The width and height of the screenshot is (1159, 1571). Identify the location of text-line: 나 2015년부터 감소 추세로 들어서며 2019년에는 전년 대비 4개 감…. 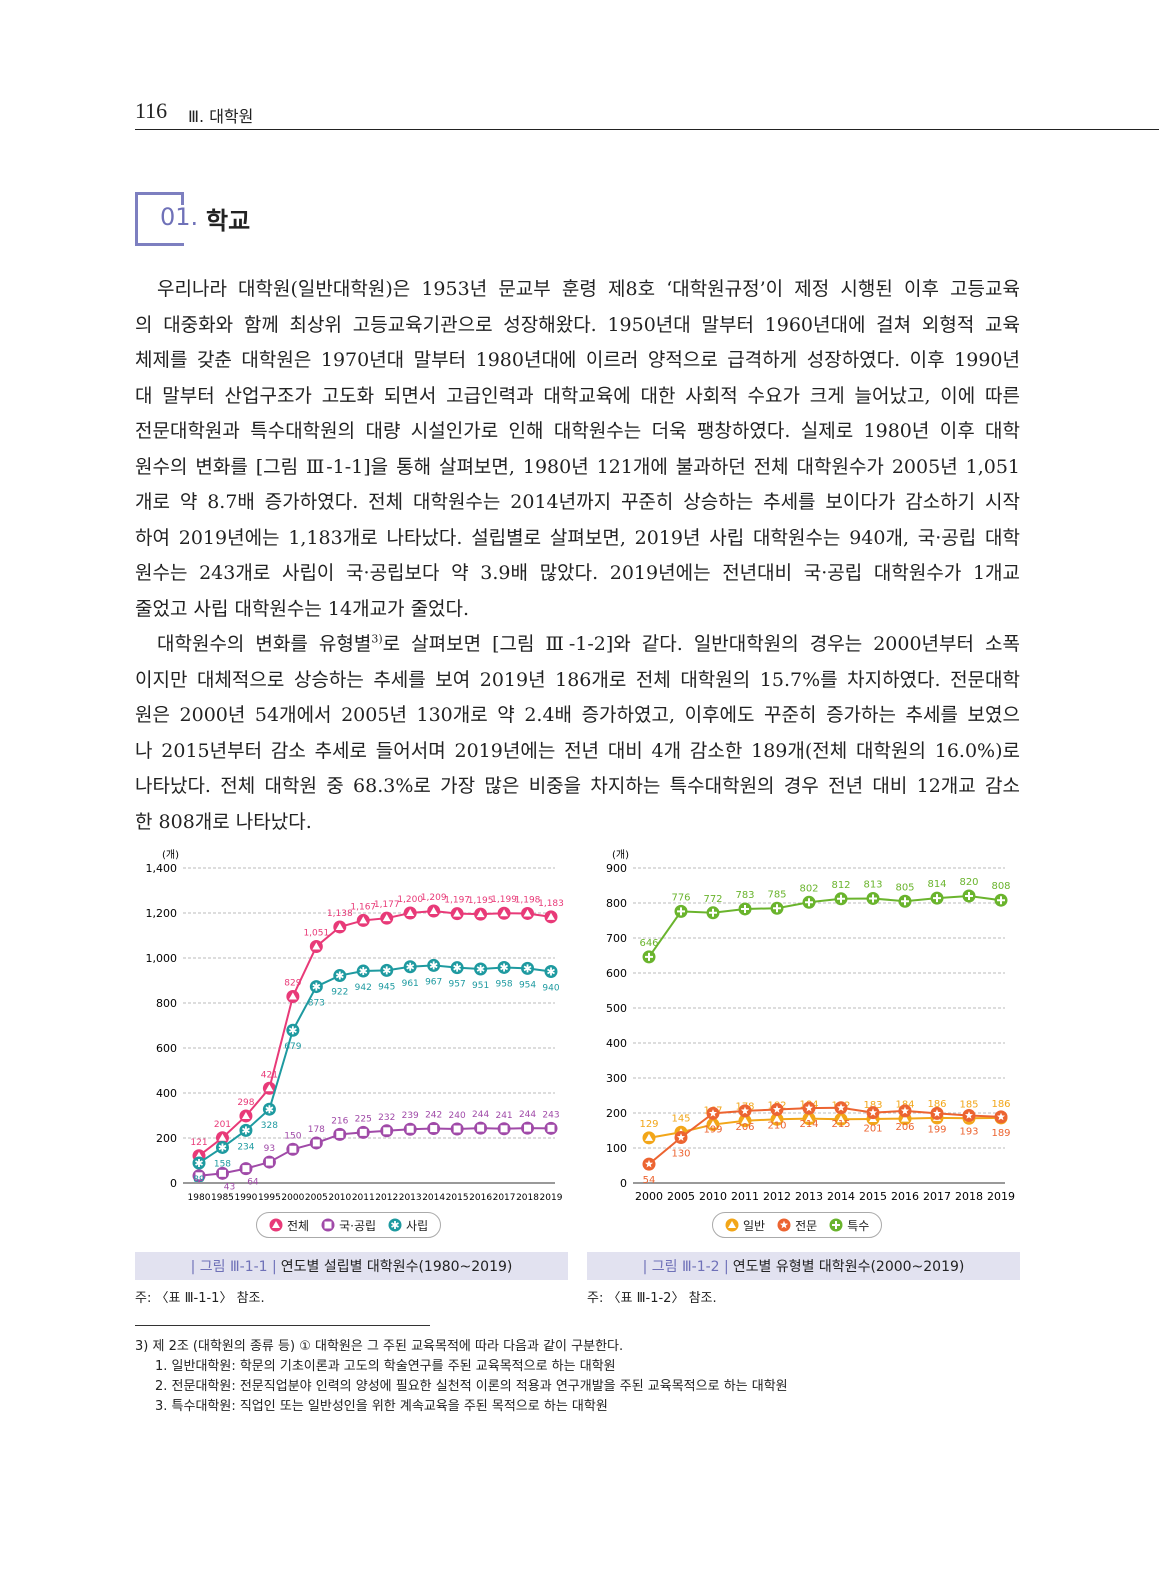
(577, 750).